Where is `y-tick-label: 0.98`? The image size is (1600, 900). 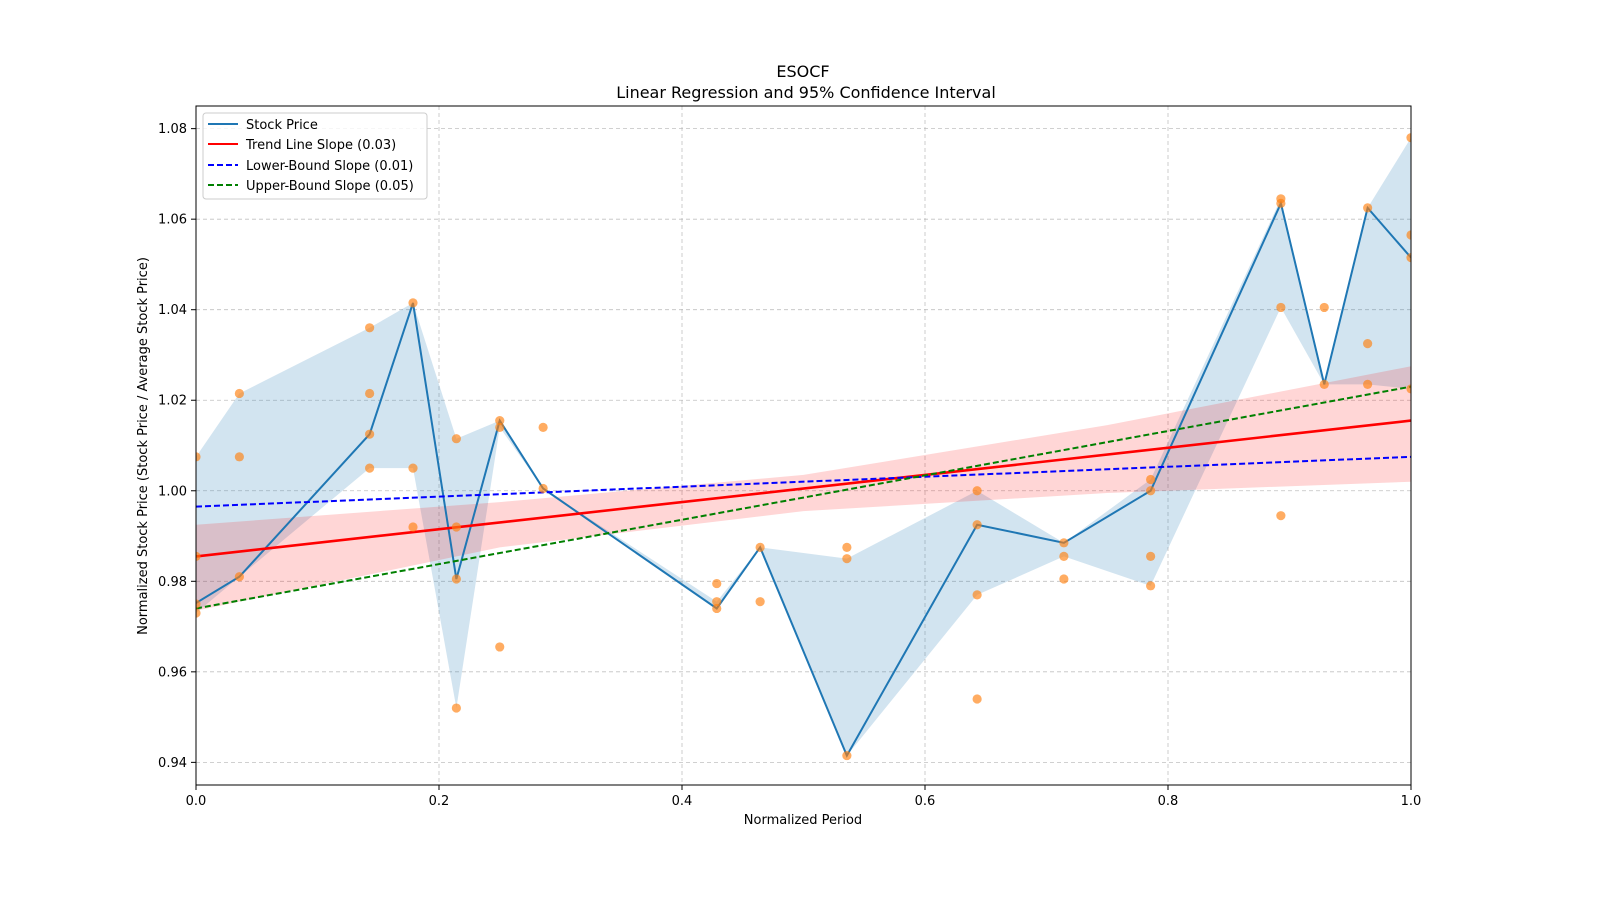
y-tick-label: 0.98 is located at coordinates (172, 582).